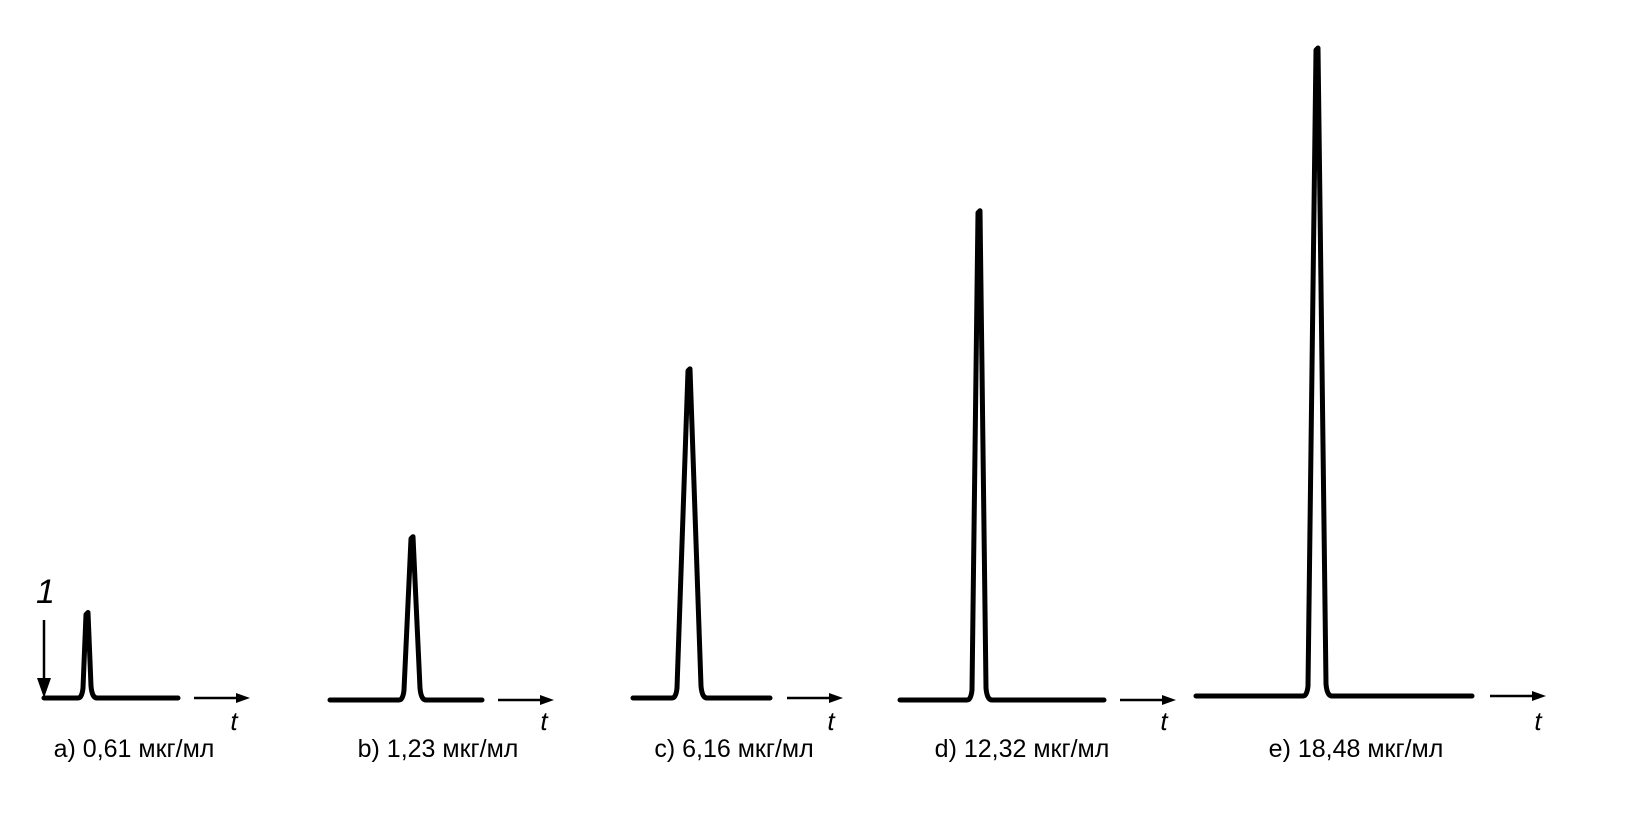 The height and width of the screenshot is (818, 1639). What do you see at coordinates (44, 688) in the screenshot?
I see `injection-arrowhead` at bounding box center [44, 688].